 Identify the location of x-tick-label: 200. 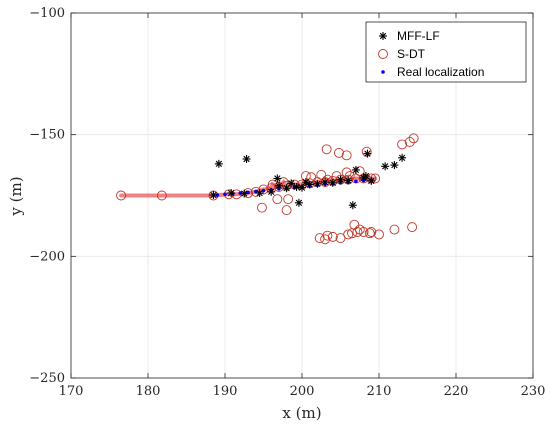
(302, 391).